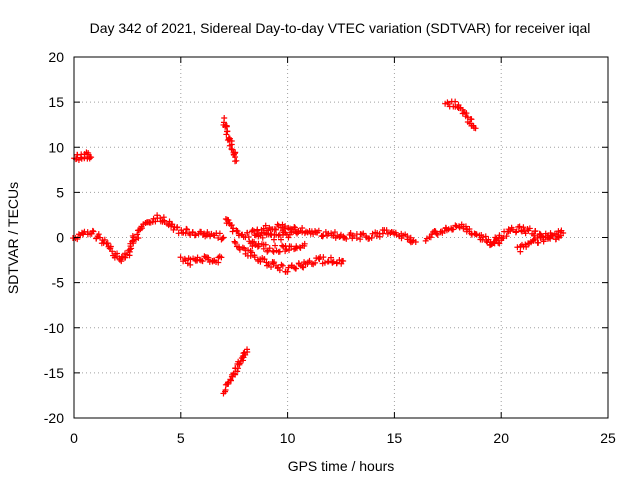  What do you see at coordinates (54, 418) in the screenshot?
I see `y-tick-label: -20` at bounding box center [54, 418].